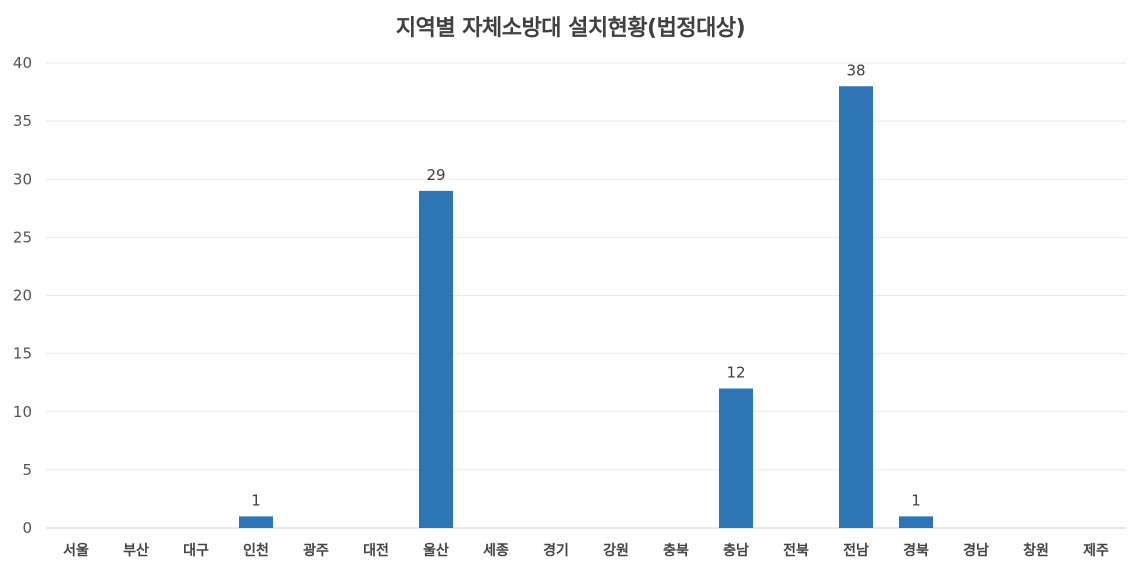  Describe the element at coordinates (916, 500) in the screenshot. I see `data-label-경북: 1` at that location.